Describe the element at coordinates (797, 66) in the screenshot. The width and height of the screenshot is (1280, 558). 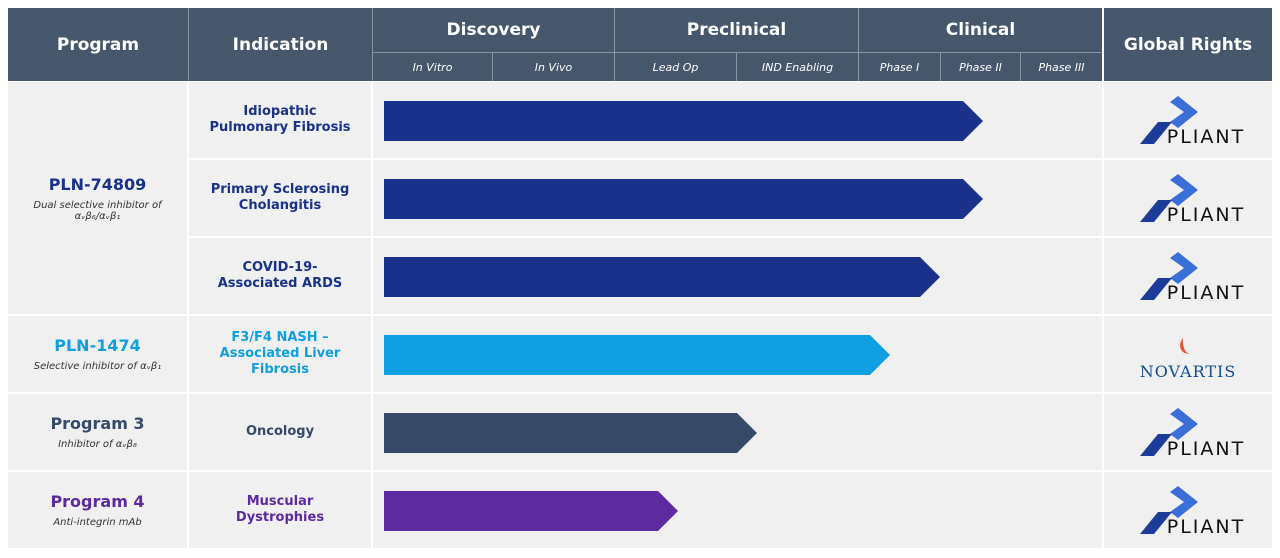
I see `phase-header: IND Enabling` at that location.